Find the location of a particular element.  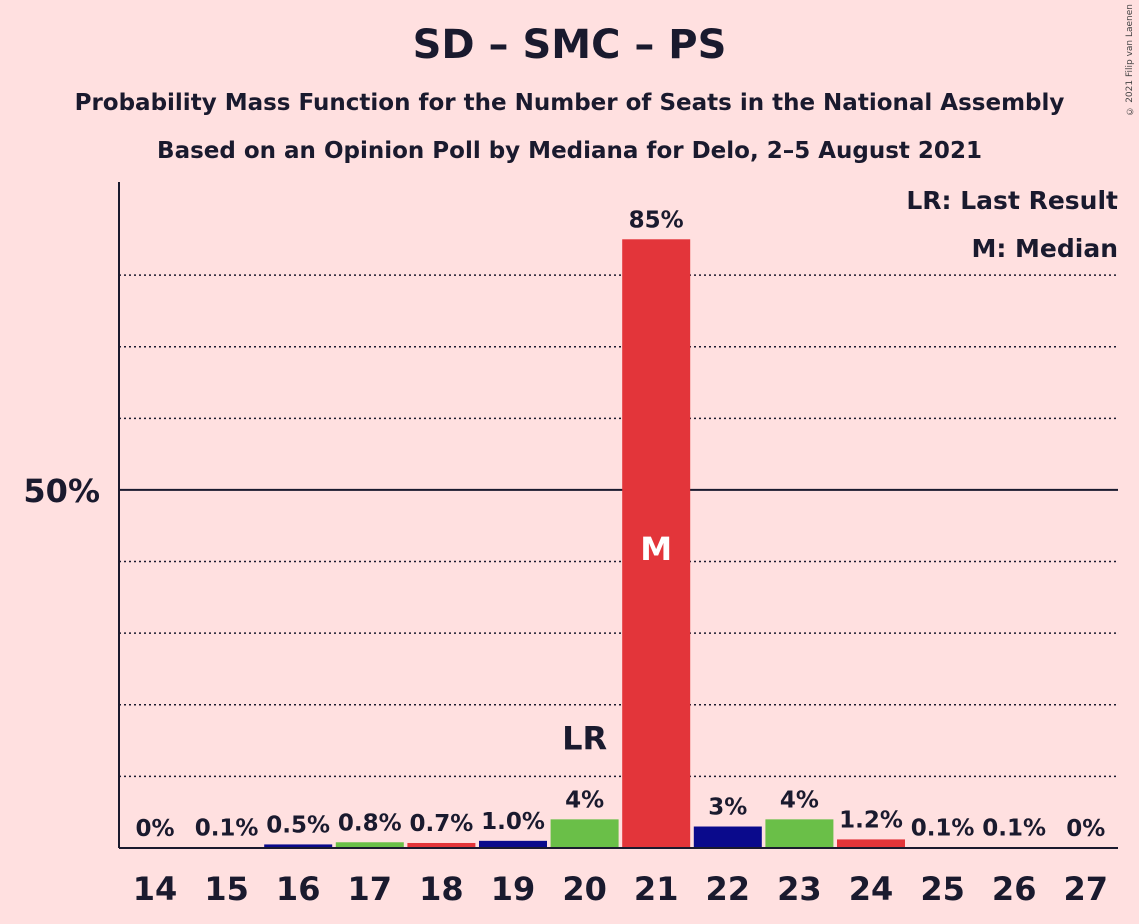

x-tick-20: 20 is located at coordinates (584, 889).